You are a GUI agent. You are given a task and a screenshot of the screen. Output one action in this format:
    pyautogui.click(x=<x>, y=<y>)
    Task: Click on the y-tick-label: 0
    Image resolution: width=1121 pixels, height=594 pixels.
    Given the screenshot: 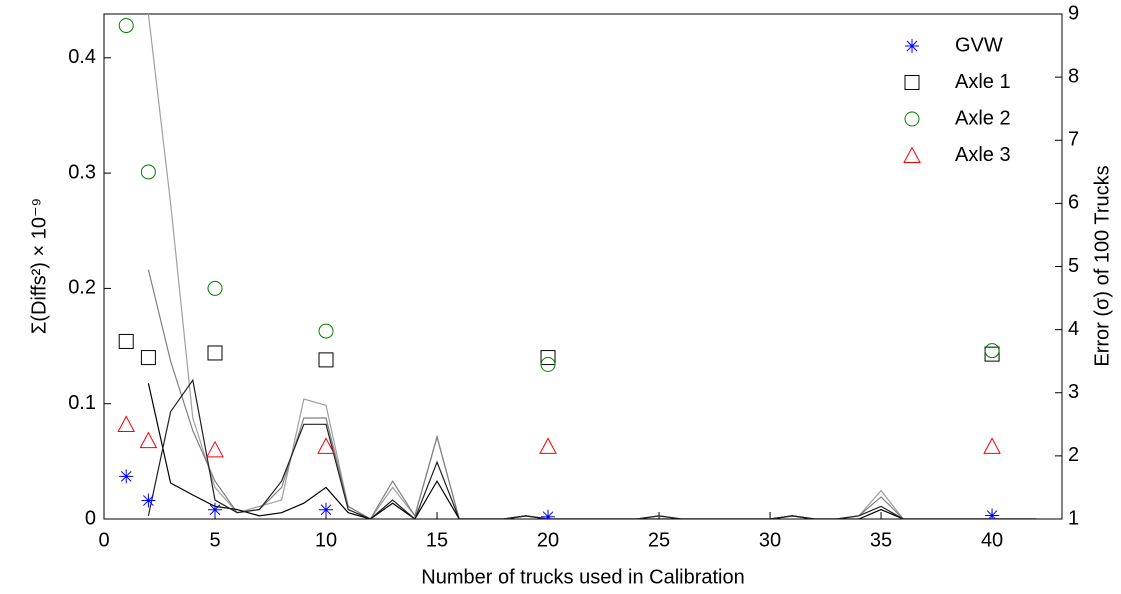 What is the action you would take?
    pyautogui.click(x=90, y=518)
    